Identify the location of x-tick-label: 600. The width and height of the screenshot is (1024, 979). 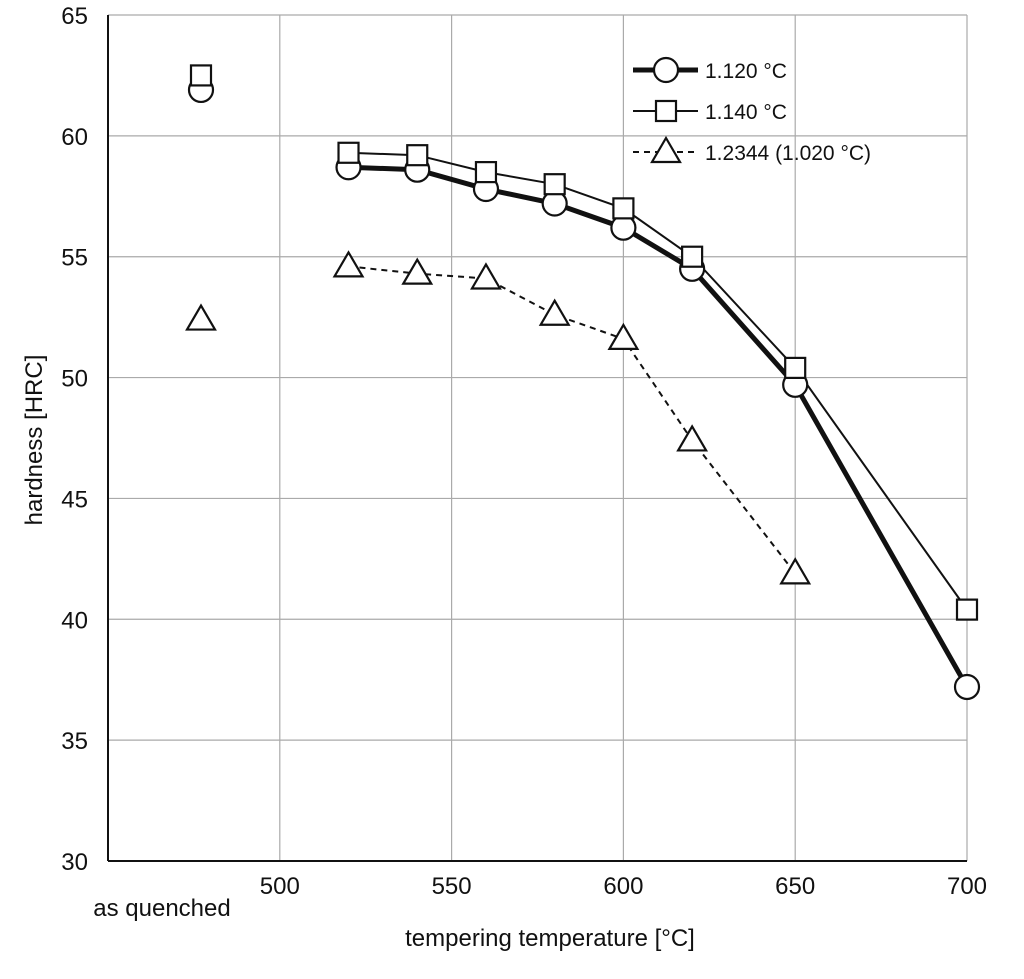
(623, 886).